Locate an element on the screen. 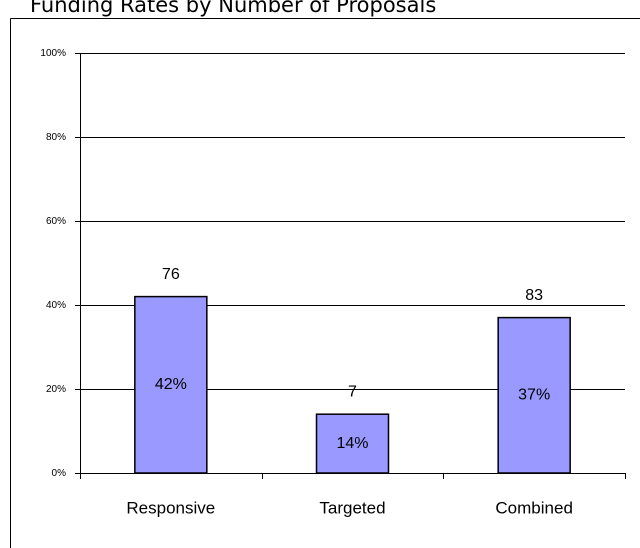 This screenshot has height=548, width=640. y-tick-label: 40% is located at coordinates (56, 305).